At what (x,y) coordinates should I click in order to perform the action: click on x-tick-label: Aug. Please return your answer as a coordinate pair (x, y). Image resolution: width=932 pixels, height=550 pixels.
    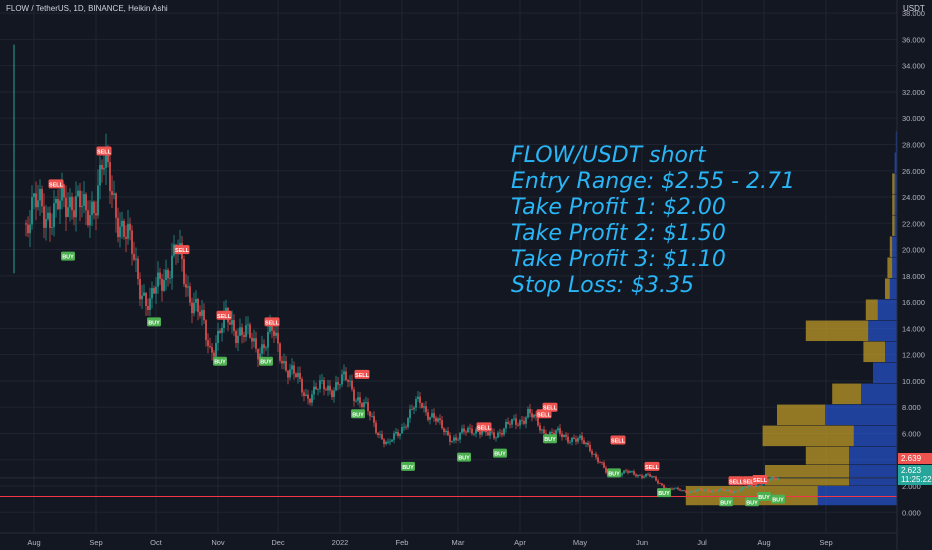
    Looking at the image, I should click on (763, 542).